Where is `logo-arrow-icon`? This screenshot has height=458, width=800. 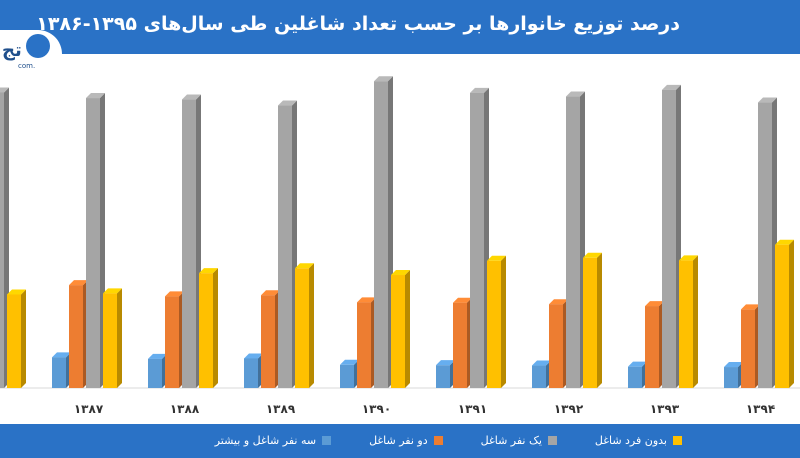
logo-arrow-icon is located at coordinates (38, 46).